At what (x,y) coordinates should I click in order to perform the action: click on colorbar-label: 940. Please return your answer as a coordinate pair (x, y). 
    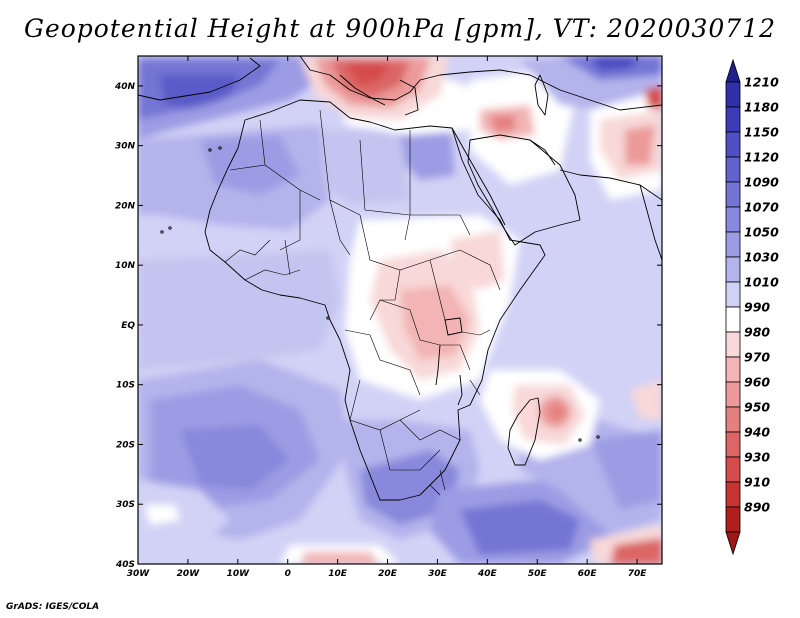
    Looking at the image, I should click on (757, 432).